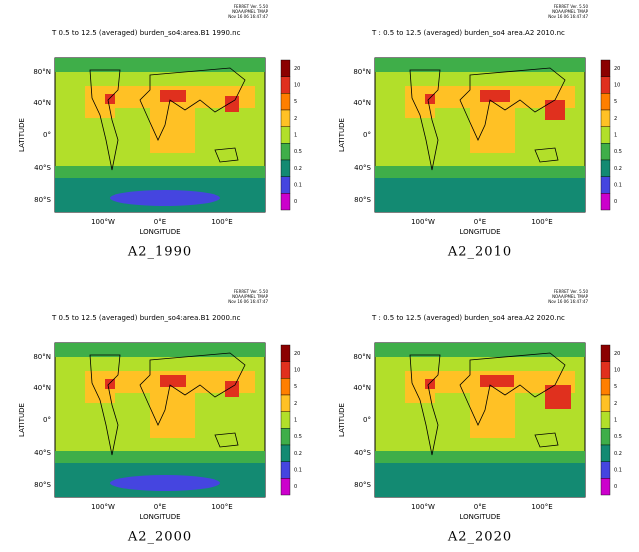  I want to click on red-europe, so click(495, 96).